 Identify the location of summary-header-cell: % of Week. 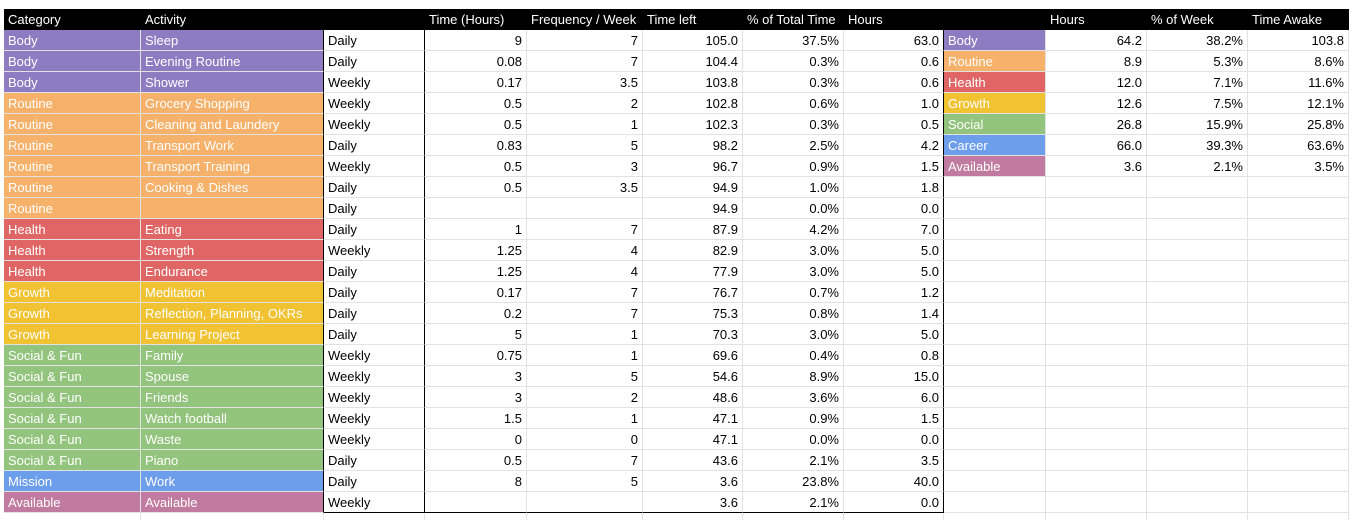
(1197, 19).